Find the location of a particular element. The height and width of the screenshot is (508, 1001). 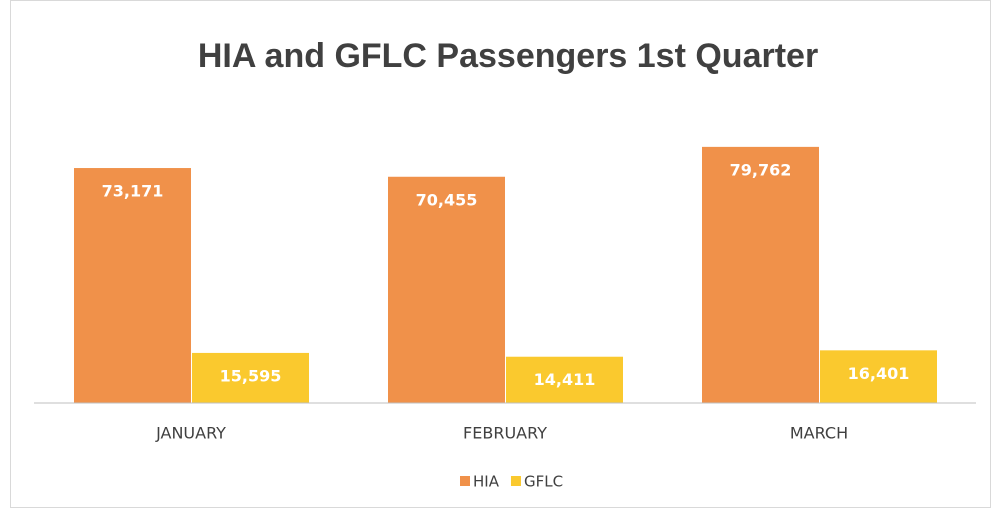

x-tick-label: JANUARY is located at coordinates (190, 433).